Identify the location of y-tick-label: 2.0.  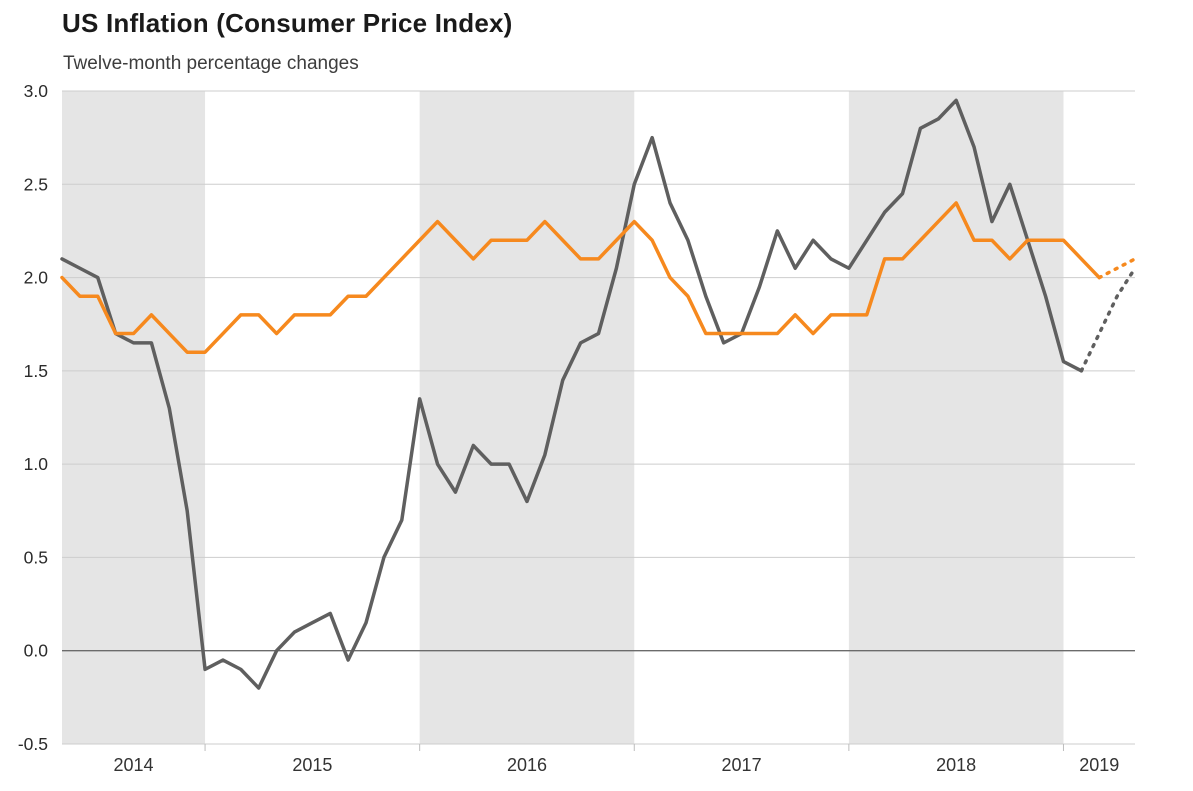
(36, 278).